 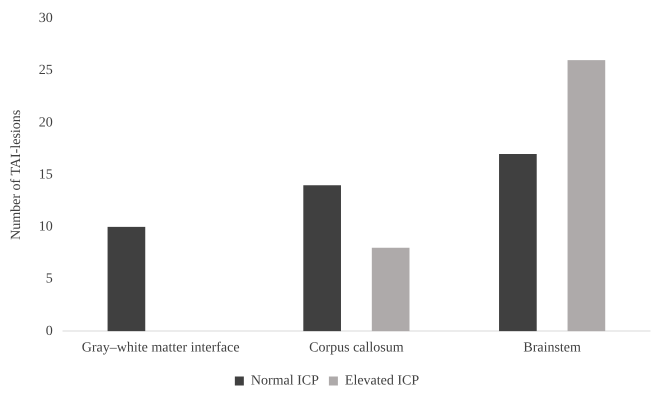 I want to click on y-tick-label: 30, so click(x=45, y=18).